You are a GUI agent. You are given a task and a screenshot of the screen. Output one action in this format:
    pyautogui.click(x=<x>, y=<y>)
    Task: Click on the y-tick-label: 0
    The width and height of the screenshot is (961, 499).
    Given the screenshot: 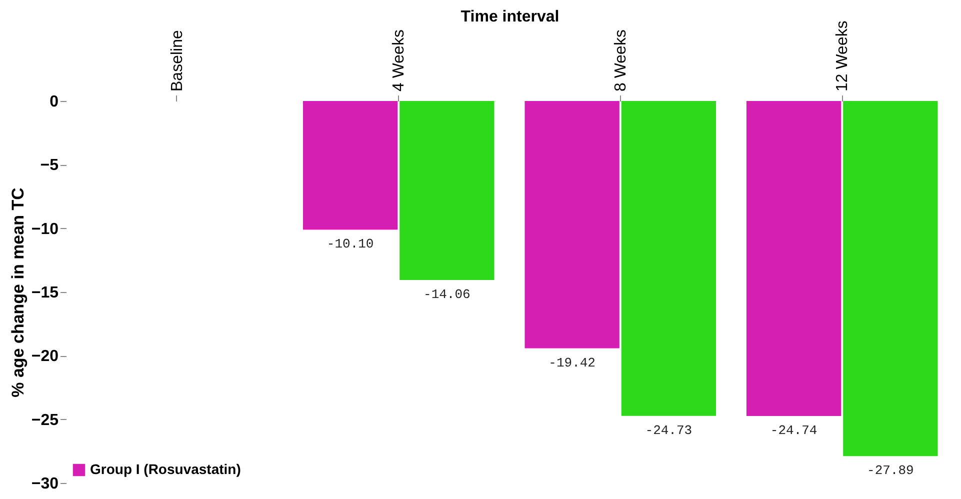 What is the action you would take?
    pyautogui.click(x=54, y=102)
    